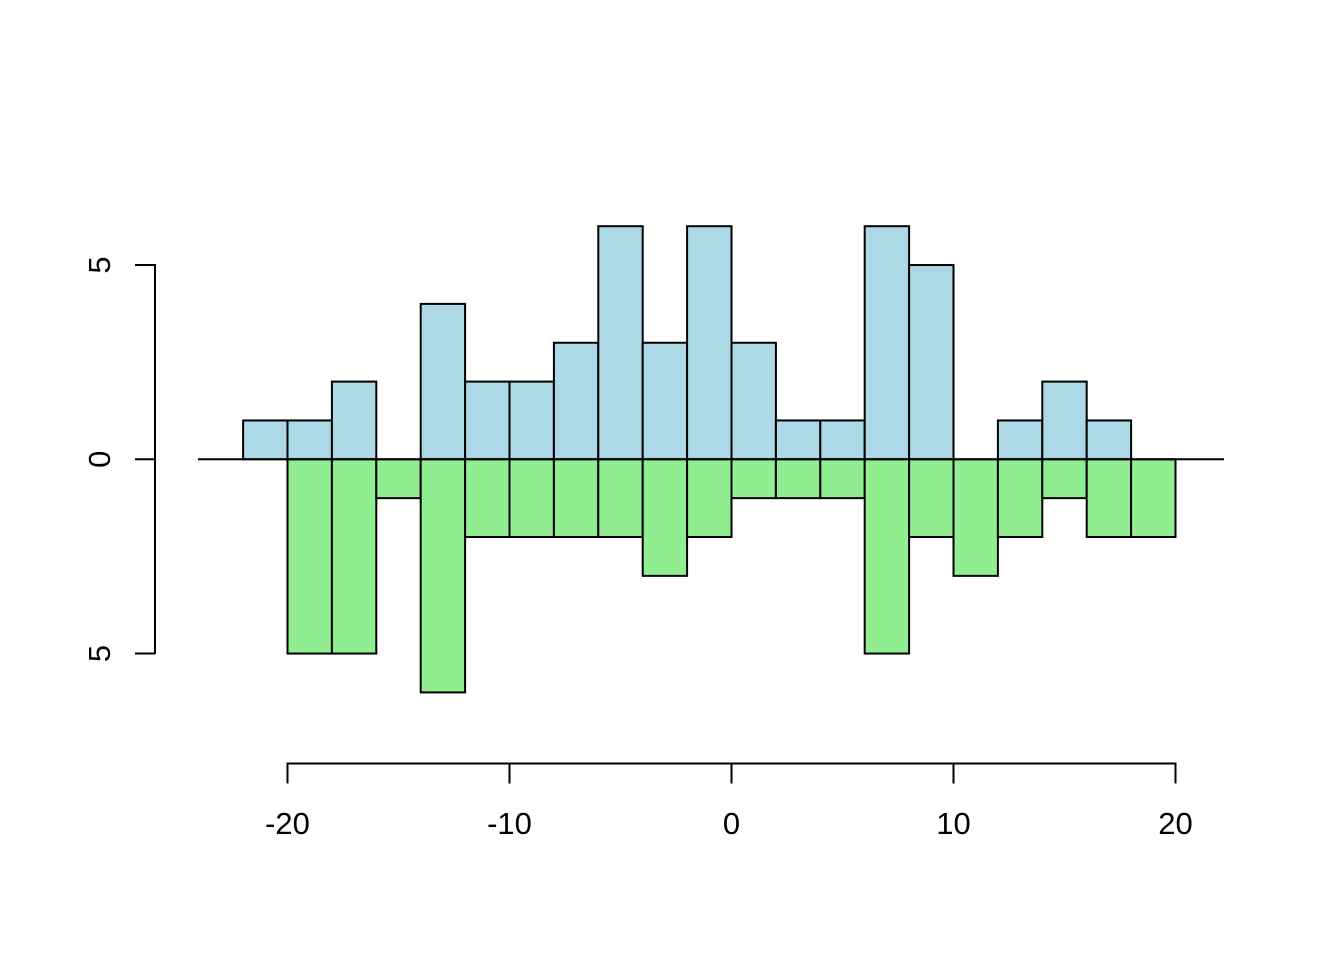 Image resolution: width=1344 pixels, height=960 pixels. I want to click on x-axis-tick-label: 20, so click(1175, 823).